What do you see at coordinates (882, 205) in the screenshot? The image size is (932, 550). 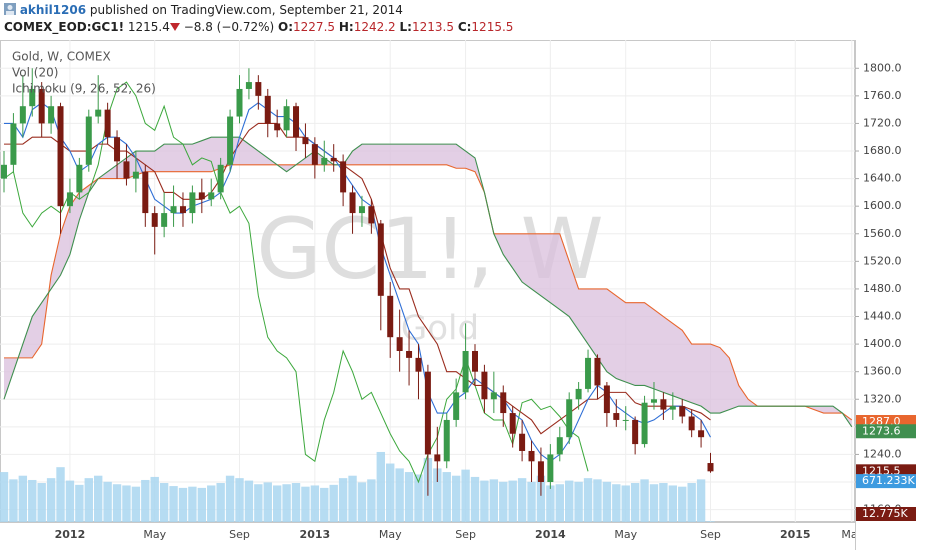 I see `y-tick-label: 1600.0` at bounding box center [882, 205].